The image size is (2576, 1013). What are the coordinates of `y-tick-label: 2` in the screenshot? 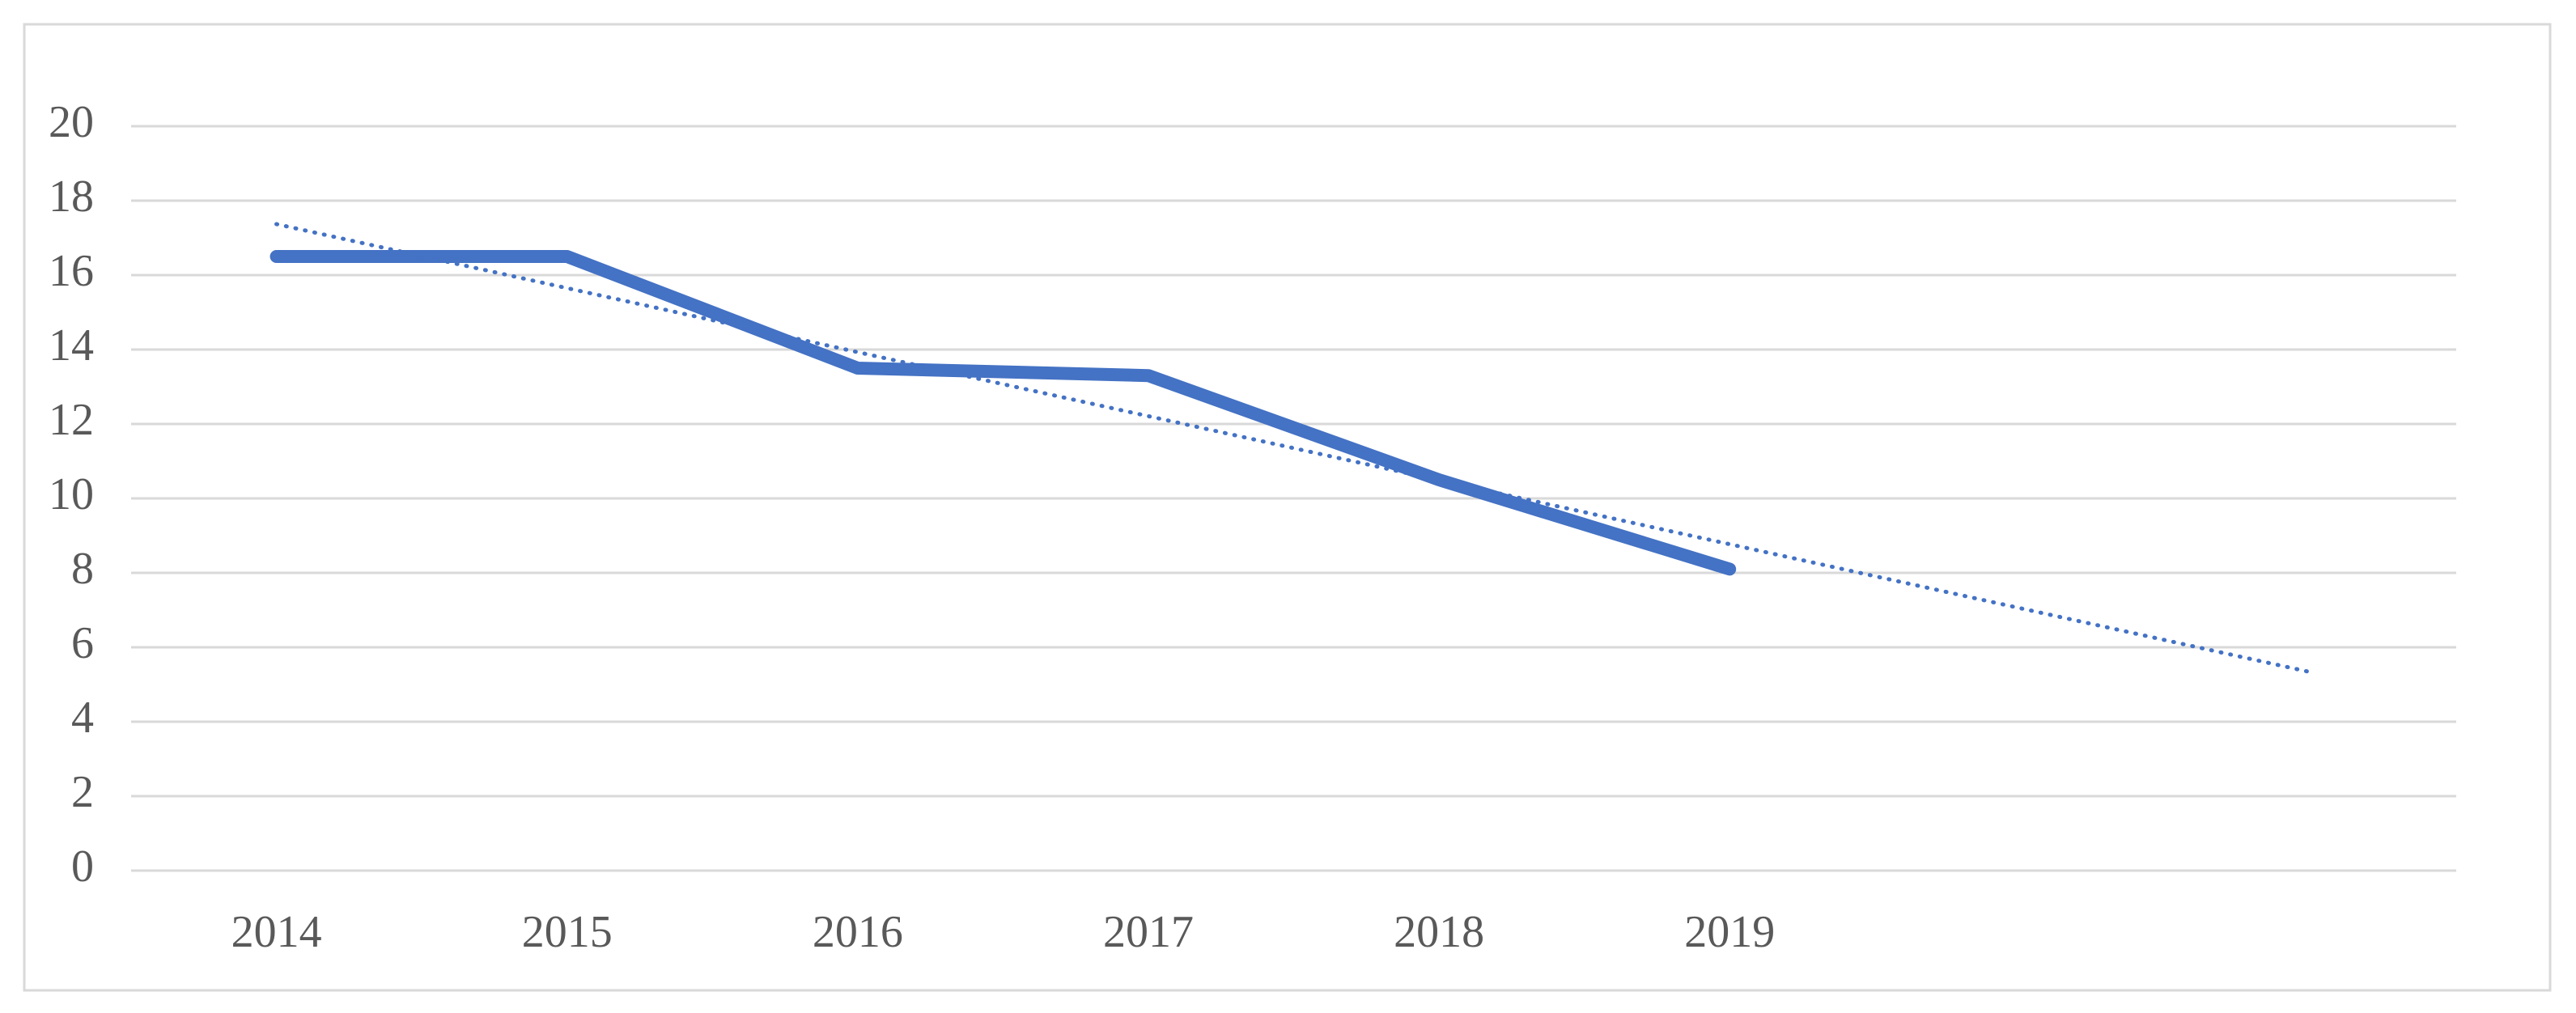 It's located at (82, 792).